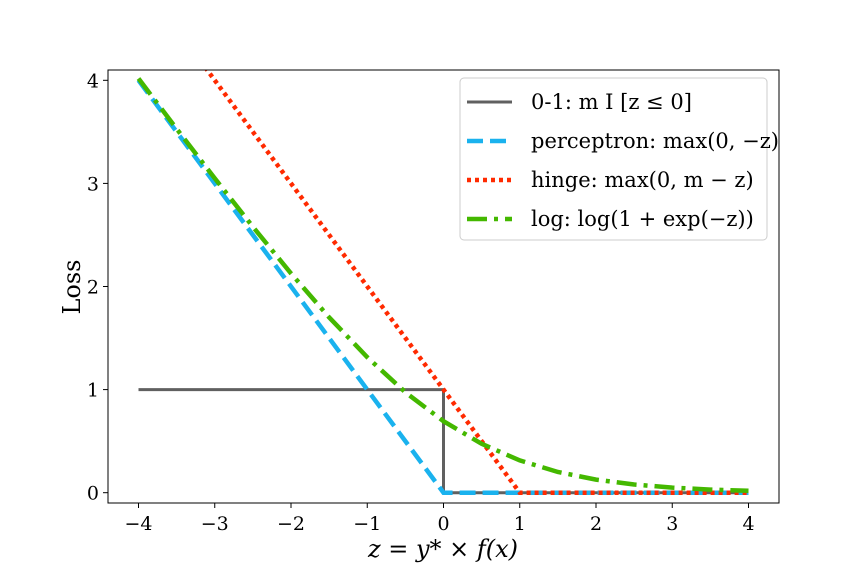 The width and height of the screenshot is (864, 576). What do you see at coordinates (613, 159) in the screenshot?
I see `legend-box` at bounding box center [613, 159].